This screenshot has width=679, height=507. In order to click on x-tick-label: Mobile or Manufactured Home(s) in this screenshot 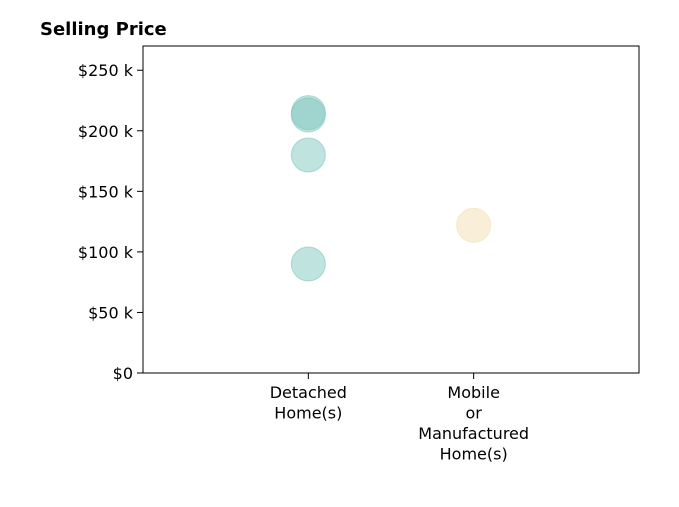, I will do `click(473, 423)`.